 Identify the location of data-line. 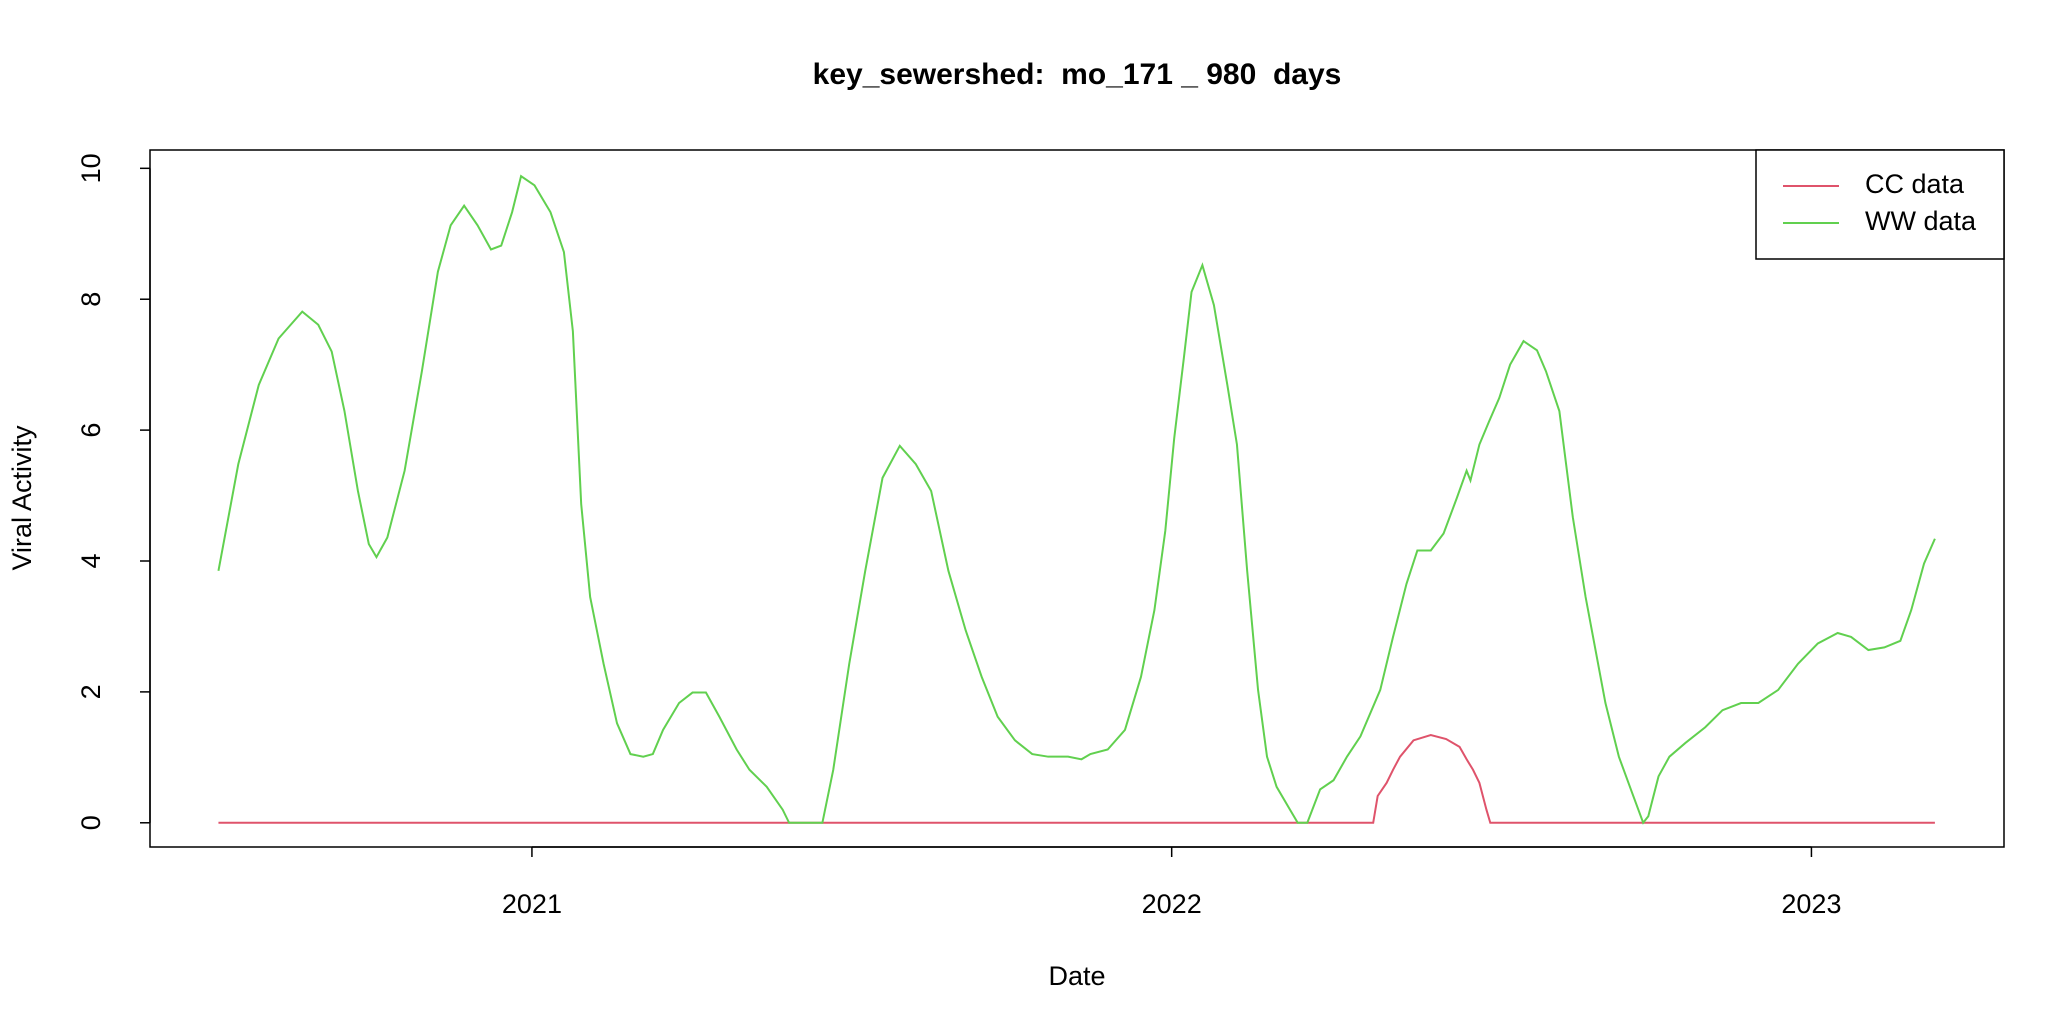
(1076, 779).